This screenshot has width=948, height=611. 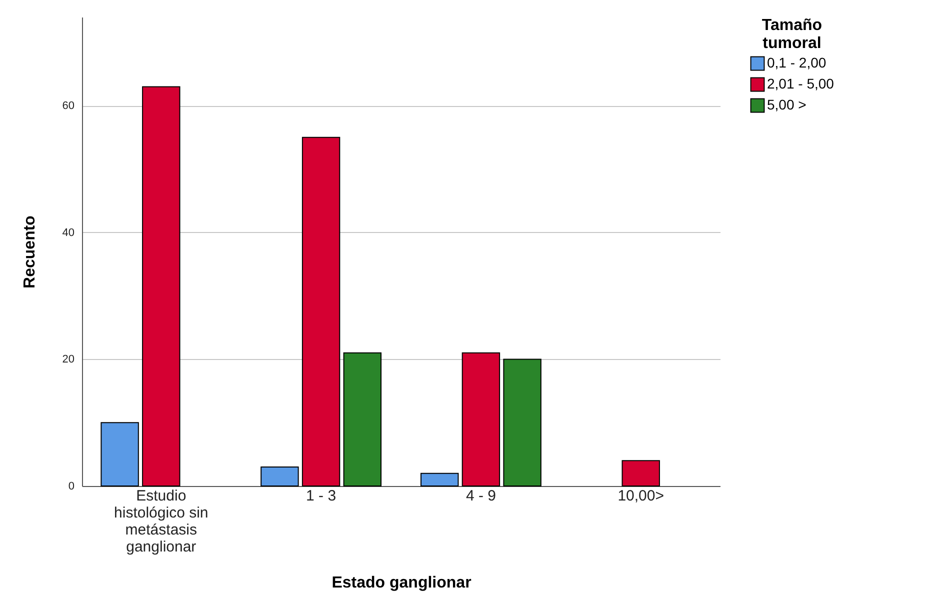 I want to click on legend-label: 0,1 - 2,00, so click(x=796, y=62).